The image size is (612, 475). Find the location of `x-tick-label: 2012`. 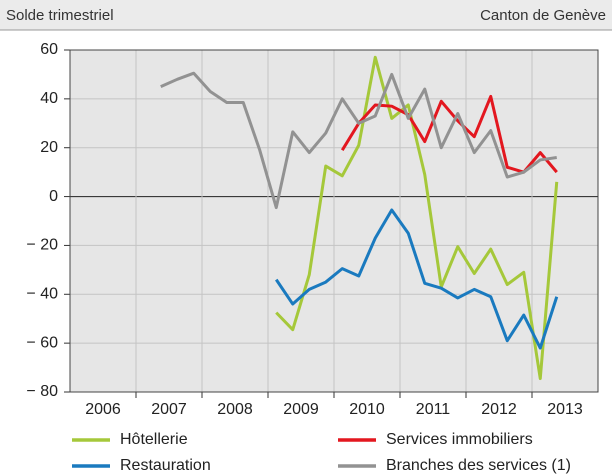

x-tick-label: 2012 is located at coordinates (499, 409).